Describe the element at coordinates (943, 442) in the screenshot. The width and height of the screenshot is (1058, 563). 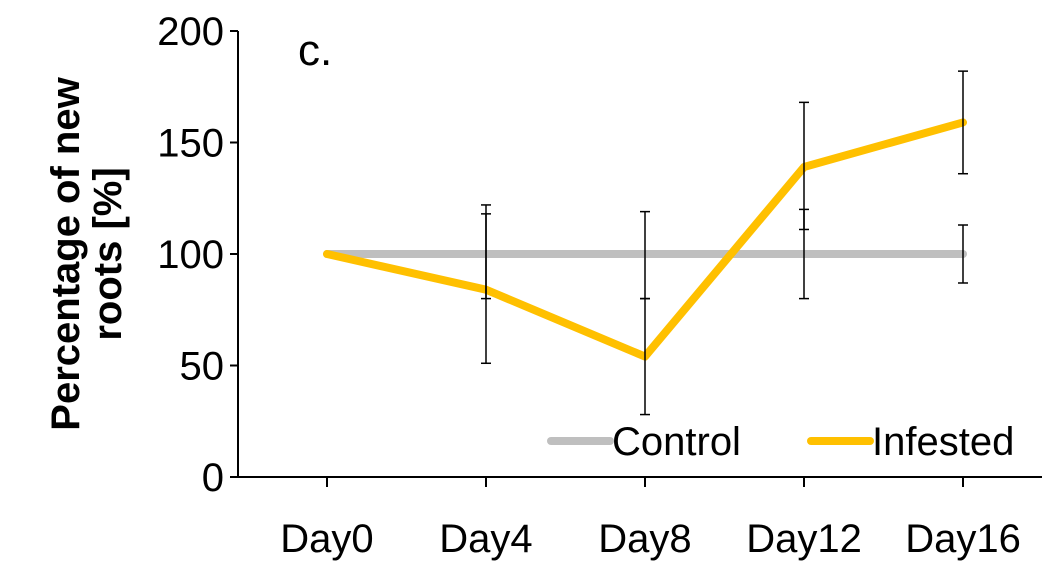
I see `legend-label-infested: Infested` at that location.